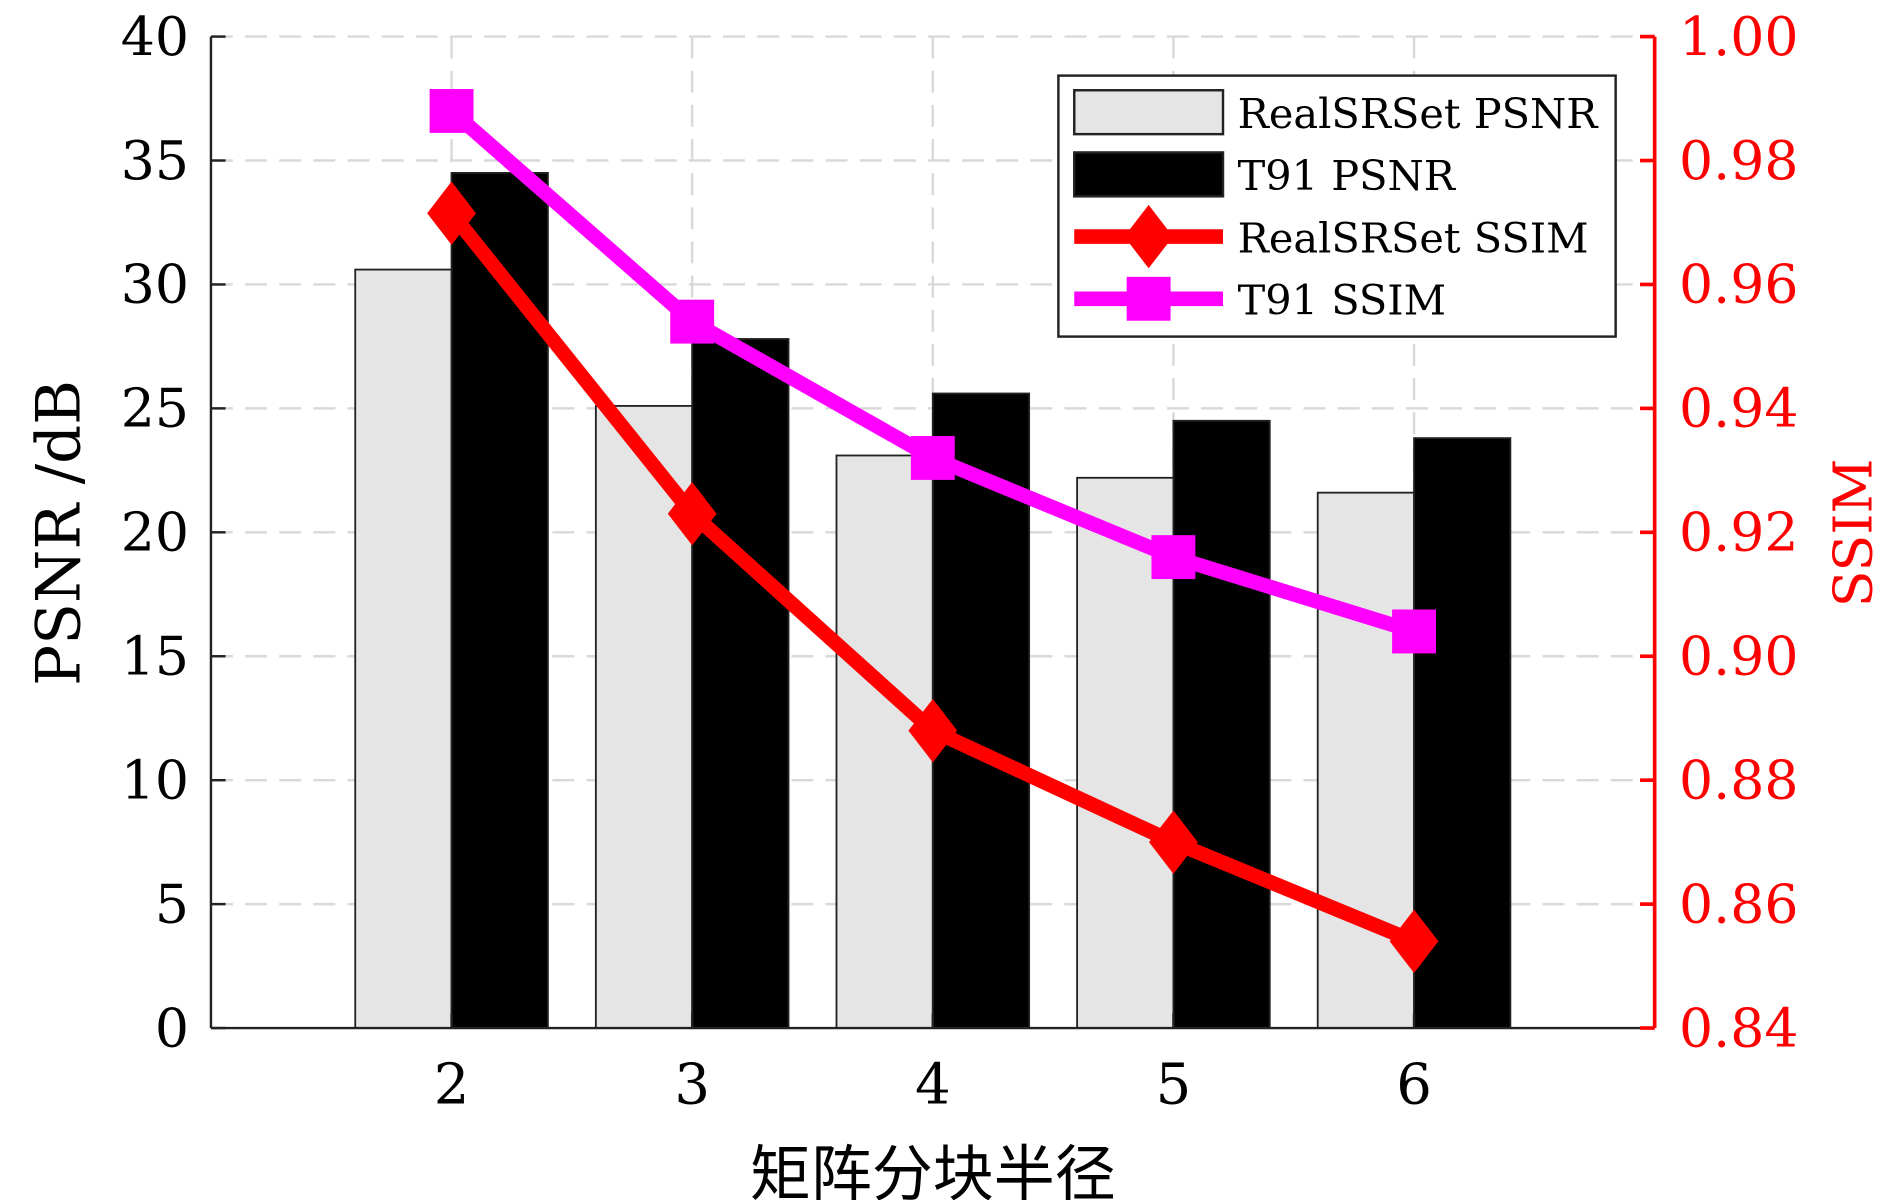 This screenshot has width=1890, height=1200. Describe the element at coordinates (1149, 174) in the screenshot. I see `legend-swatch-t91-psnr` at that location.